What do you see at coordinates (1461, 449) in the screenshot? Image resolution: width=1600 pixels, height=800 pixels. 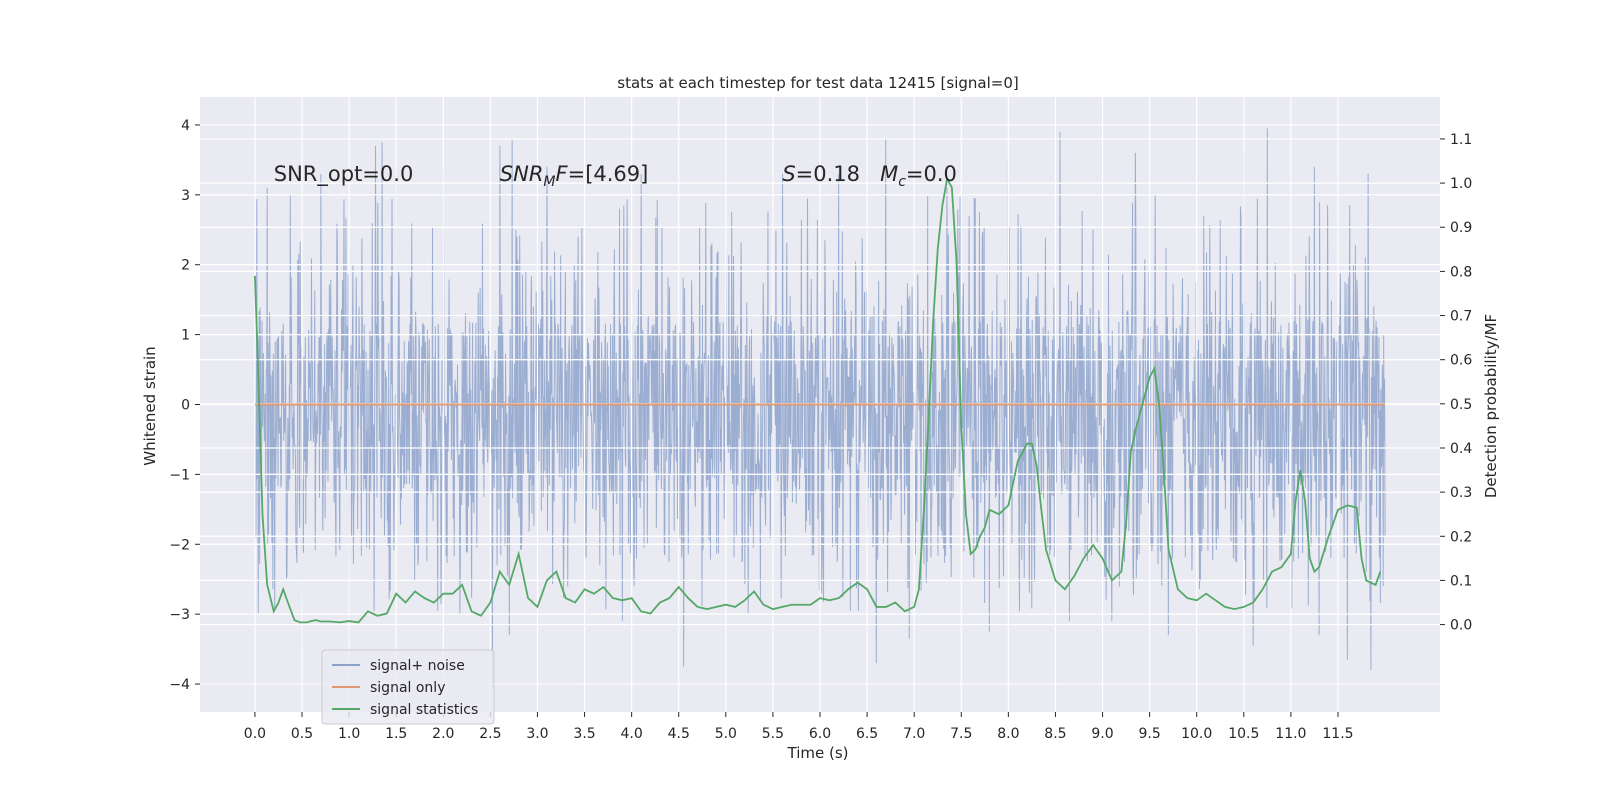 I see `y-right-tick-label: 0.4` at bounding box center [1461, 449].